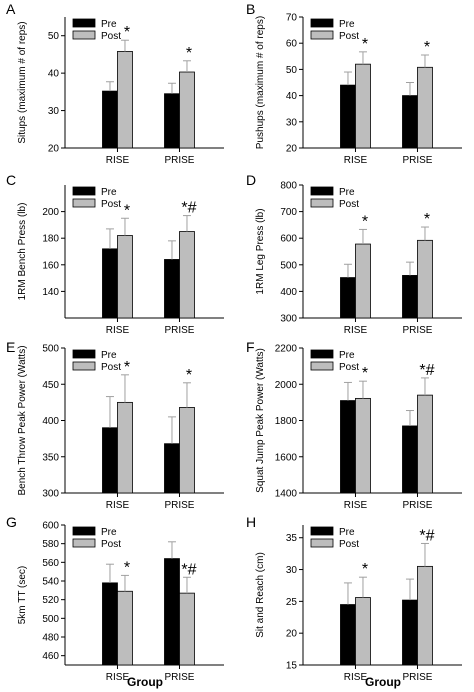 This screenshot has height=692, width=474. I want to click on y-tick-label: 800, so click(288, 186).